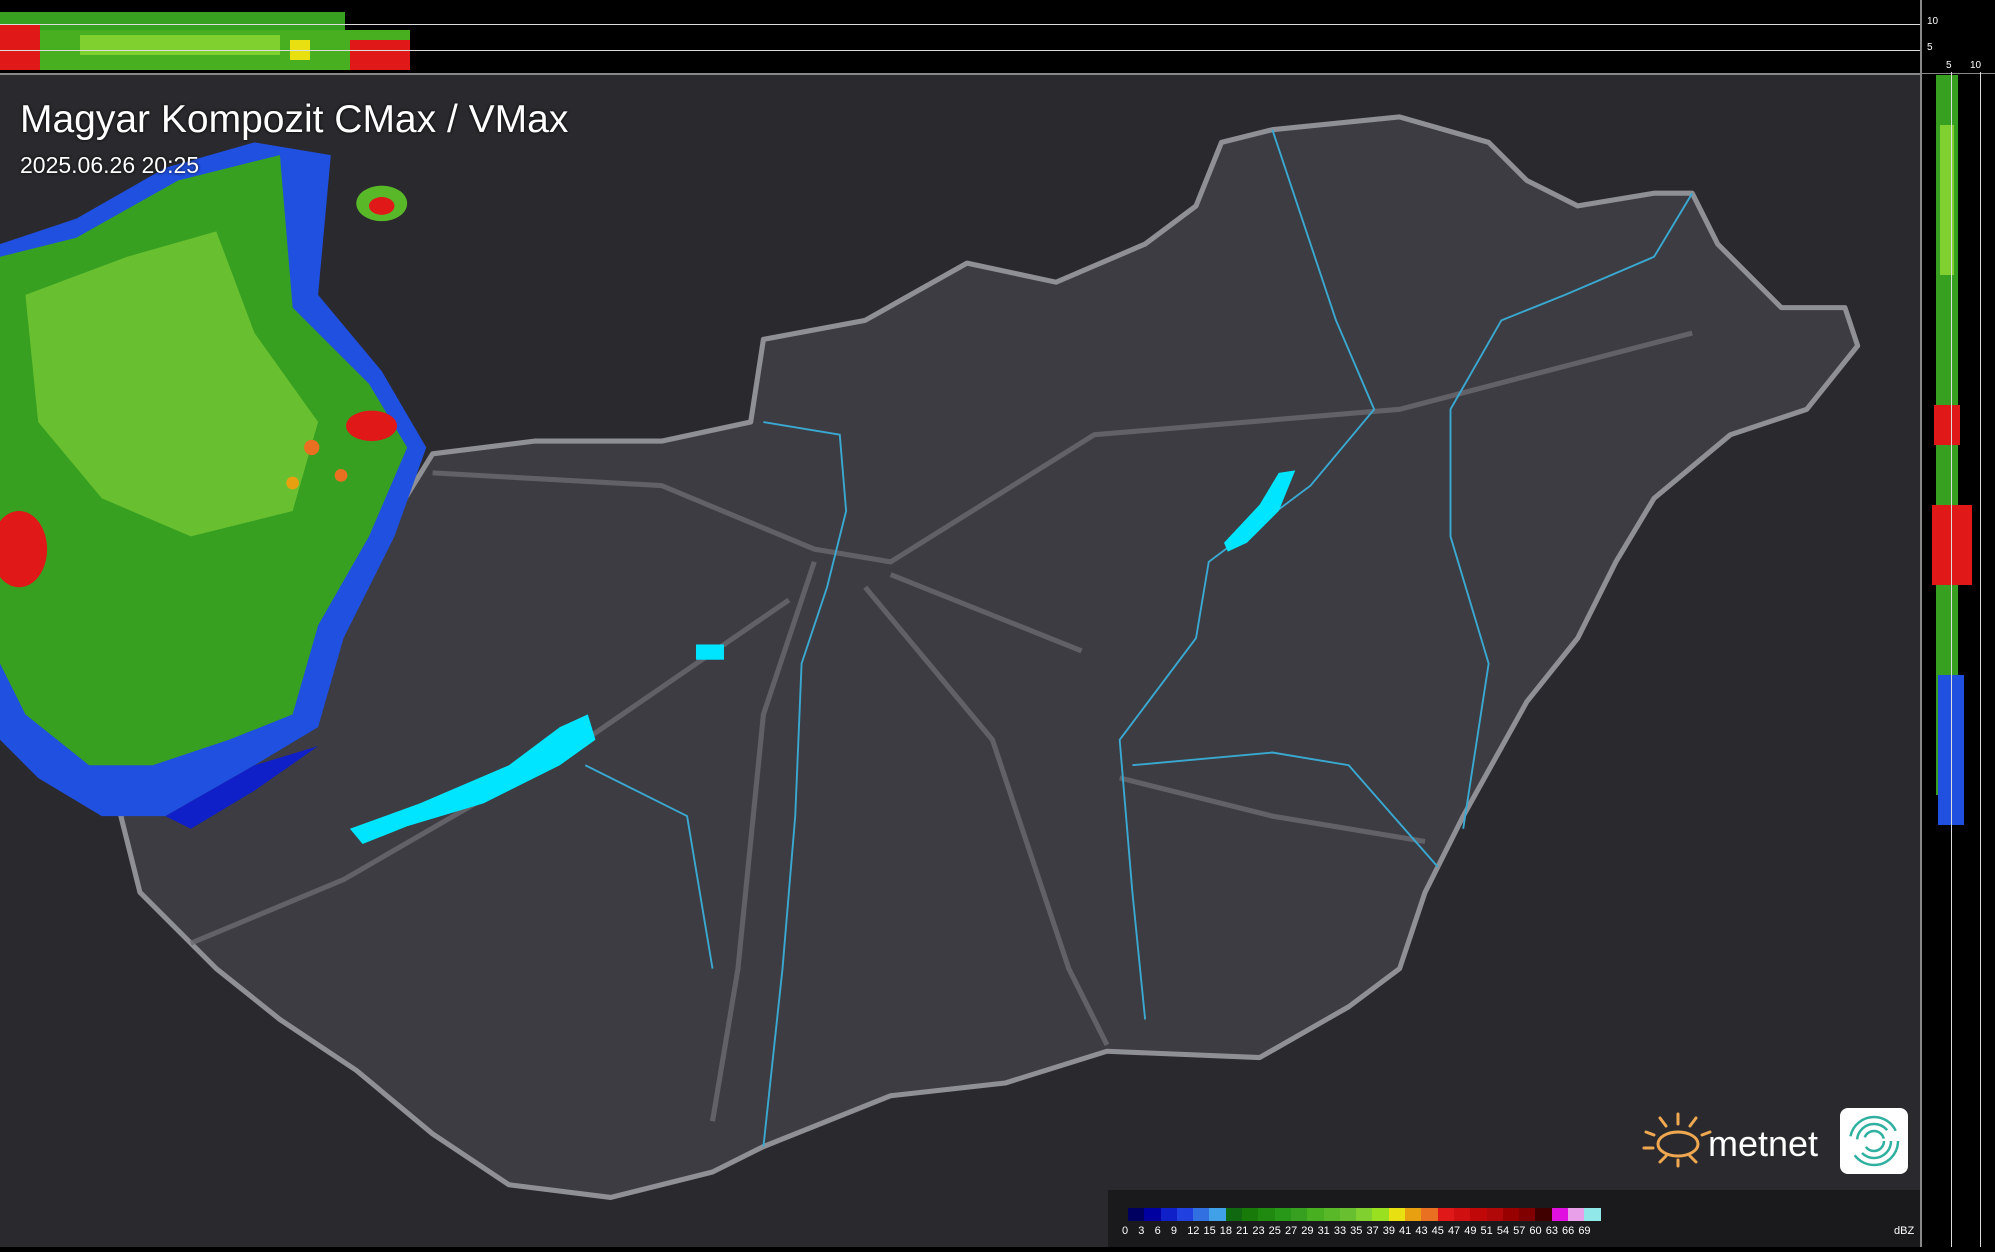 The height and width of the screenshot is (1252, 1995). I want to click on legend-label: 21, so click(1242, 1231).